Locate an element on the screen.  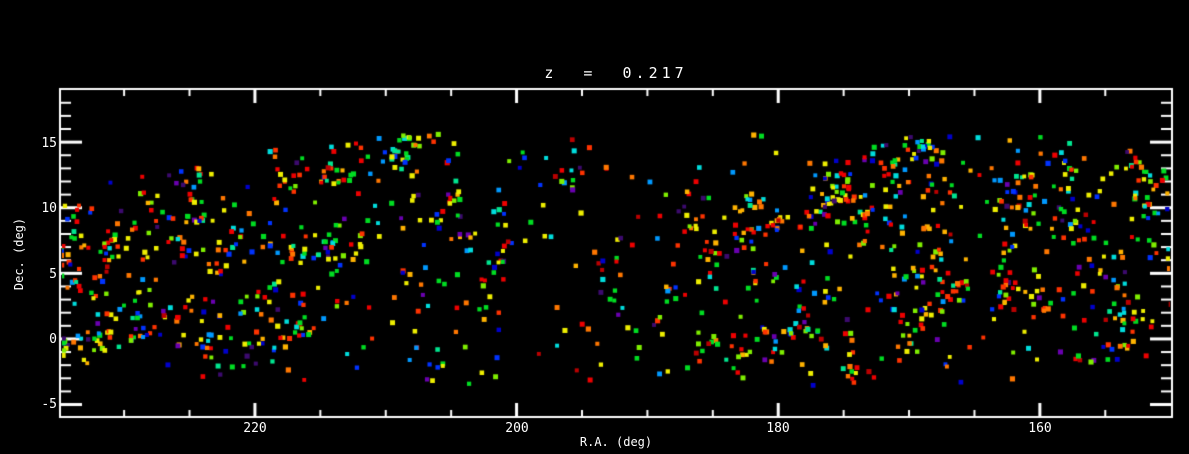
y-tick-label-0: 0 is located at coordinates (53, 339).